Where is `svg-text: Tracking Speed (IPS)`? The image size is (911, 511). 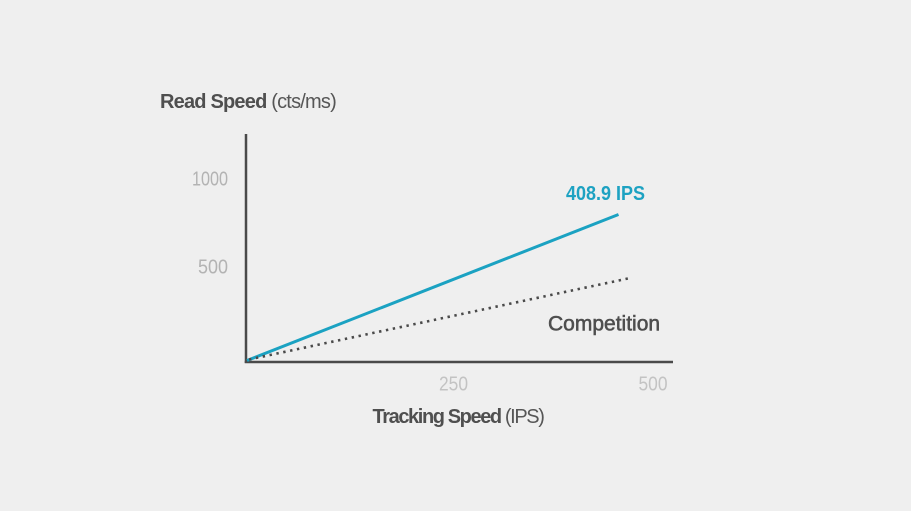
svg-text: Tracking Speed (IPS) is located at coordinates (459, 417).